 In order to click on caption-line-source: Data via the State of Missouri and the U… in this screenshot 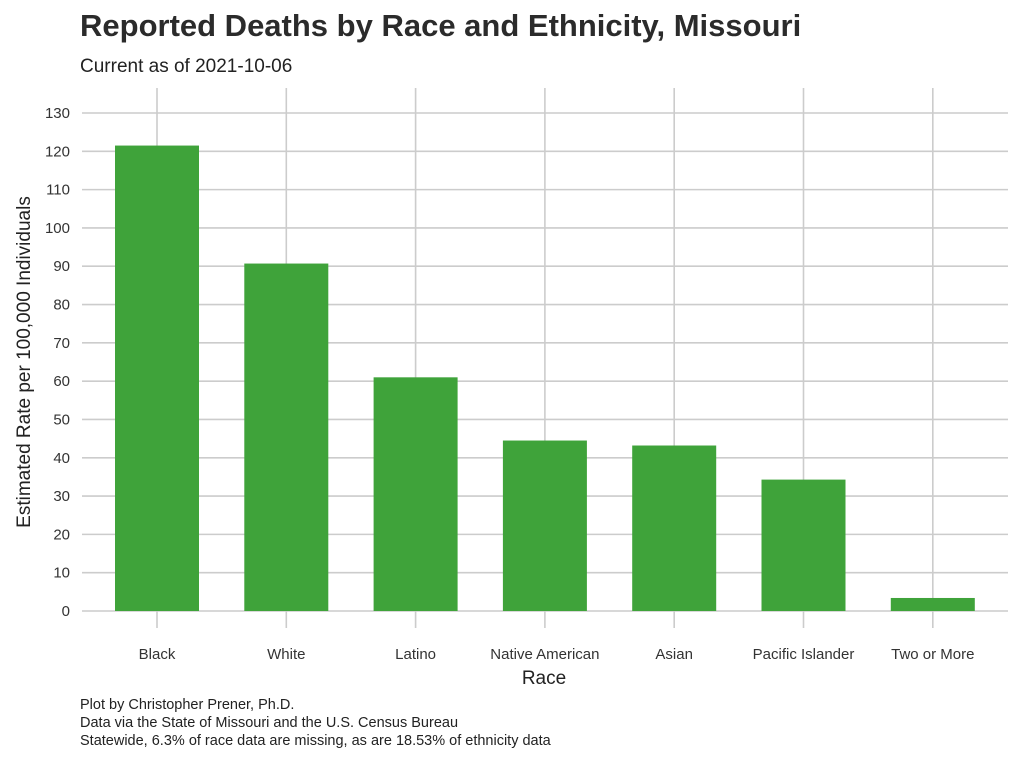, I will do `click(269, 723)`.